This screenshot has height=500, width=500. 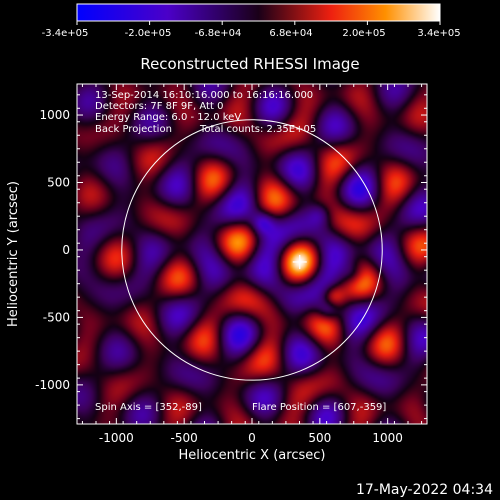 I want to click on annotation-spin-axis: Spin Axis = [352,-89], so click(x=148, y=407).